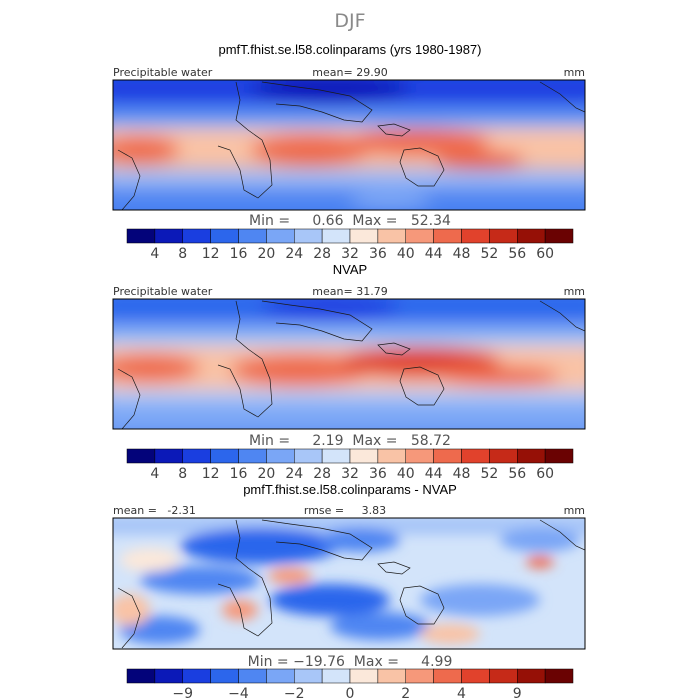 The width and height of the screenshot is (700, 700). I want to click on colorbar-tick-label: 9, so click(517, 693).